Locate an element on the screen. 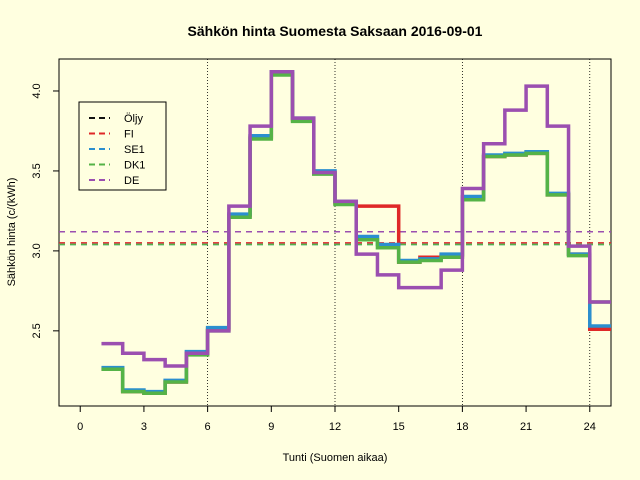  x-tick-label: 24 is located at coordinates (590, 427).